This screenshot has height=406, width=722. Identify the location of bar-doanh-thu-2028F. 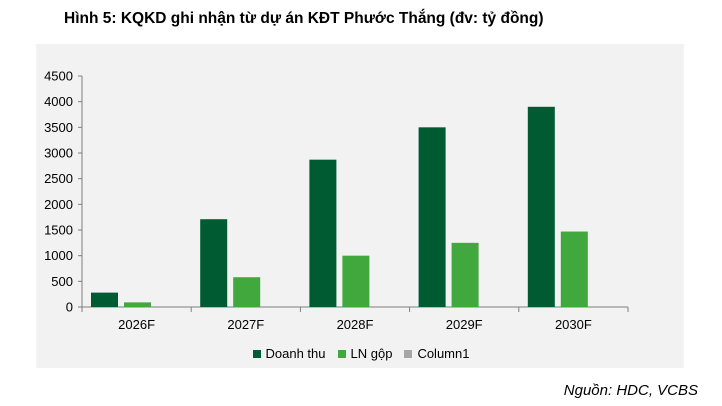
(323, 233).